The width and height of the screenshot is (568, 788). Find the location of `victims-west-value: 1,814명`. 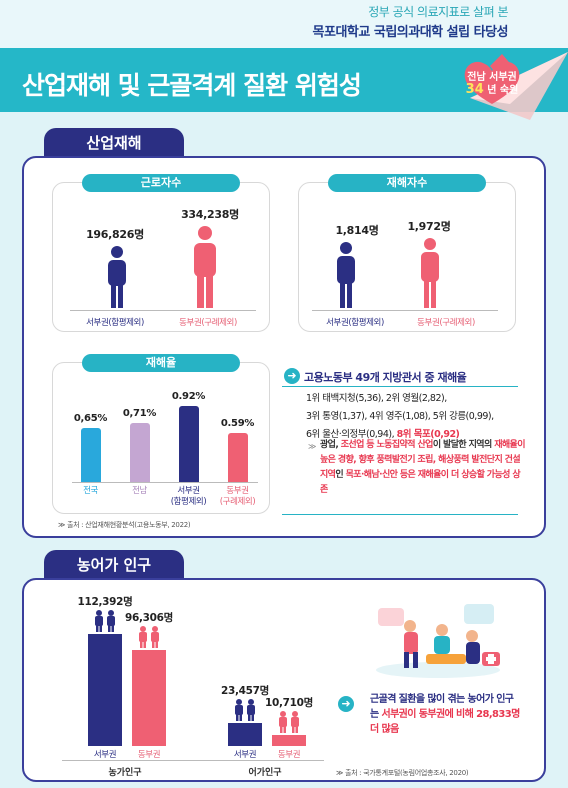

victims-west-value: 1,814명 is located at coordinates (357, 230).